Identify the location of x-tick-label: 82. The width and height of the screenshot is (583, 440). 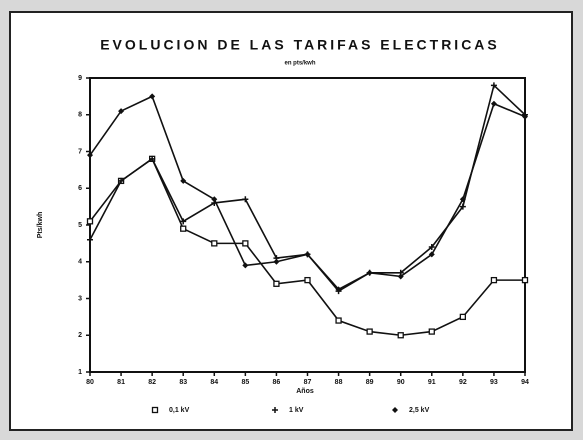
(152, 382).